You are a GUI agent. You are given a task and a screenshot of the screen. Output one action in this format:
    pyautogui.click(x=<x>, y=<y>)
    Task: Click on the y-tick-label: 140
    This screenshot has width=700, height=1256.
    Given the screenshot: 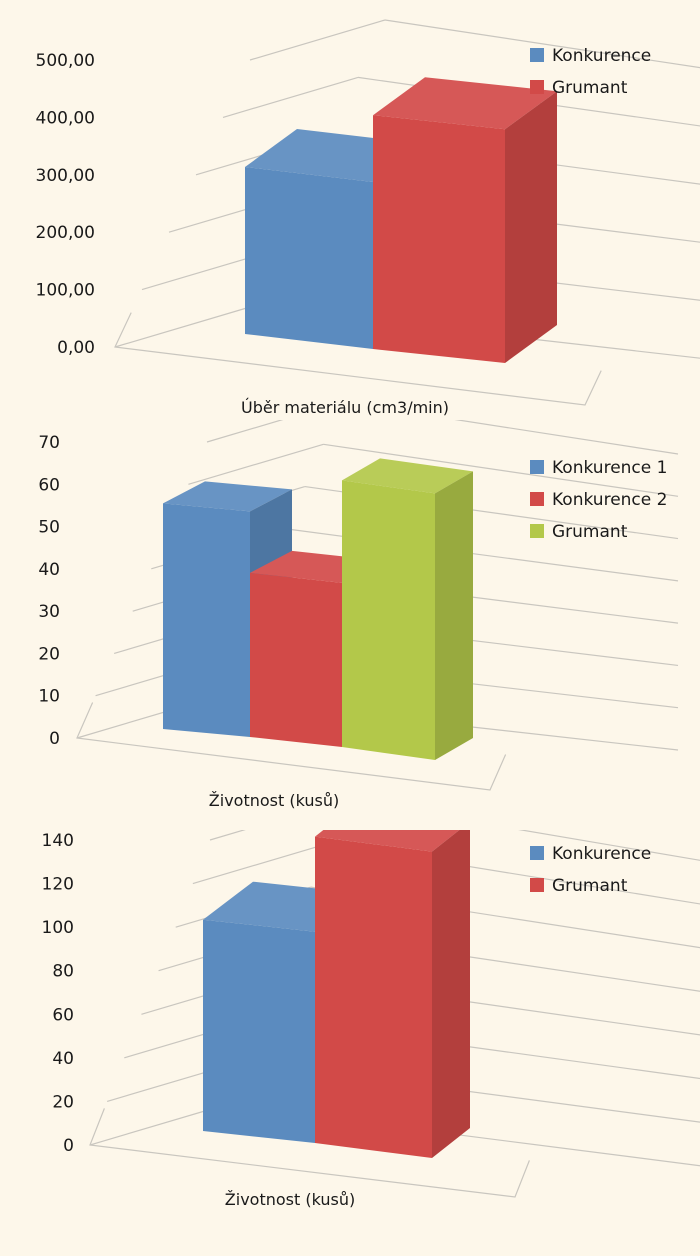 What is the action you would take?
    pyautogui.click(x=58, y=841)
    